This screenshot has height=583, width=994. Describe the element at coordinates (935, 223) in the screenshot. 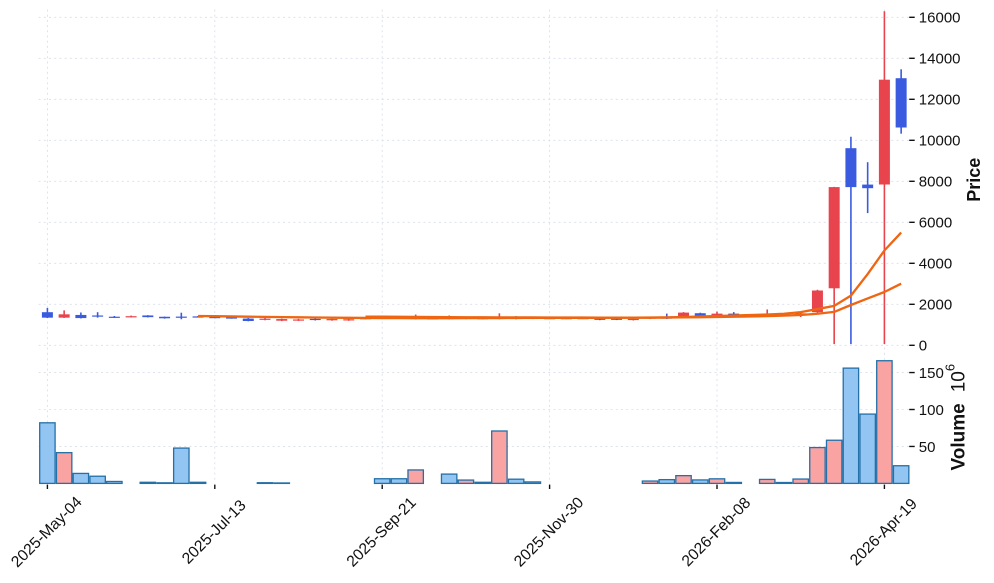

I see `svg-text: 6000` at that location.